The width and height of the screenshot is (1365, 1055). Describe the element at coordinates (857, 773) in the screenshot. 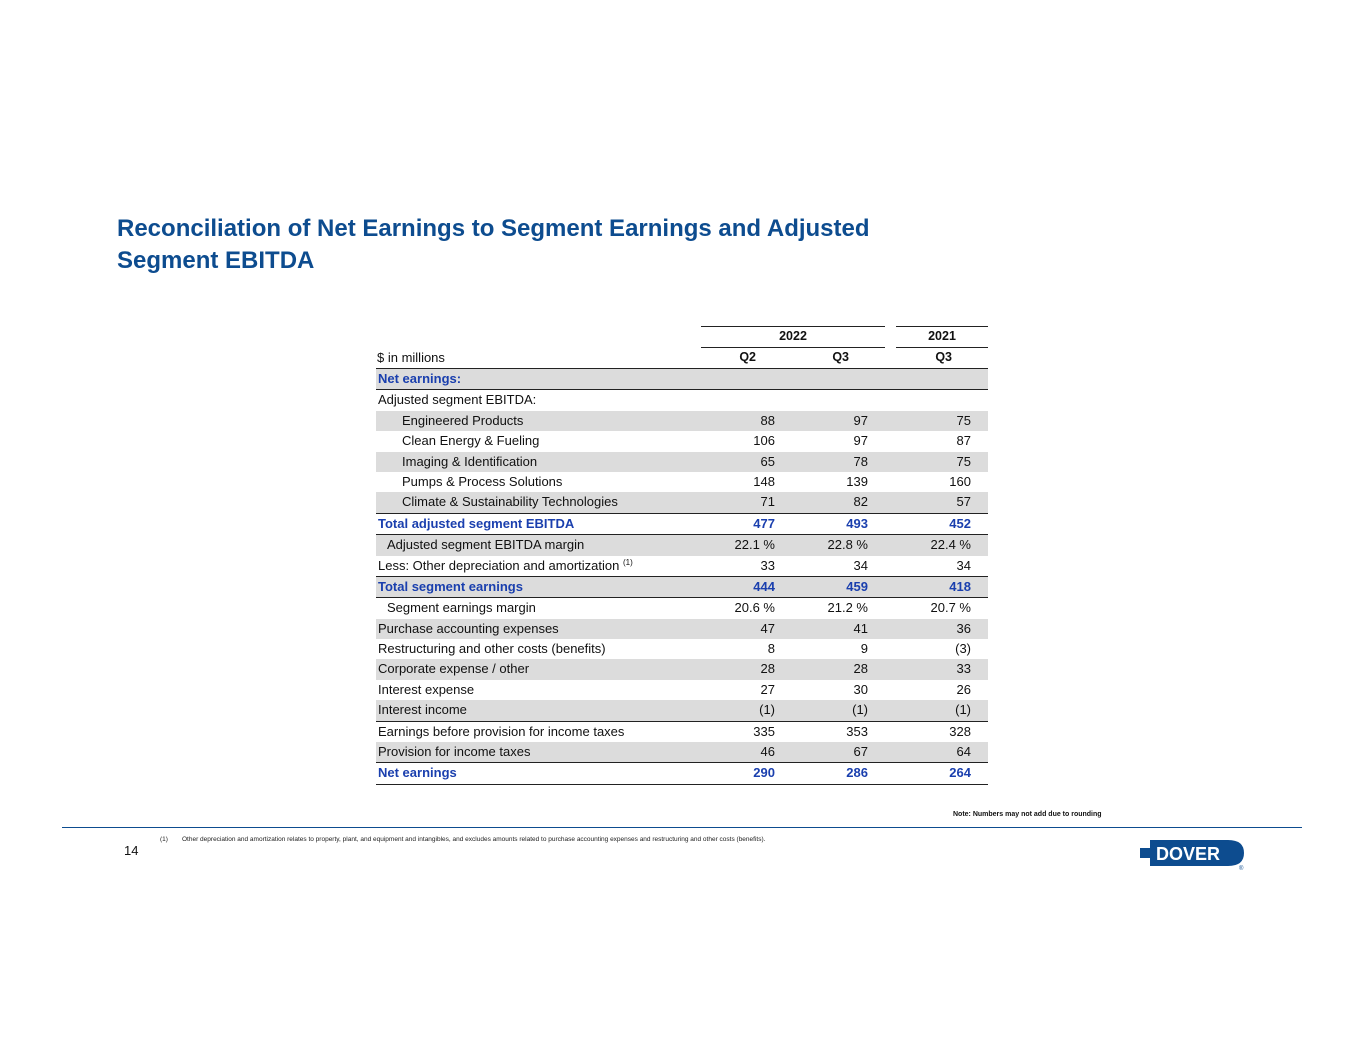

I see `value-2022-q3: 286` at that location.